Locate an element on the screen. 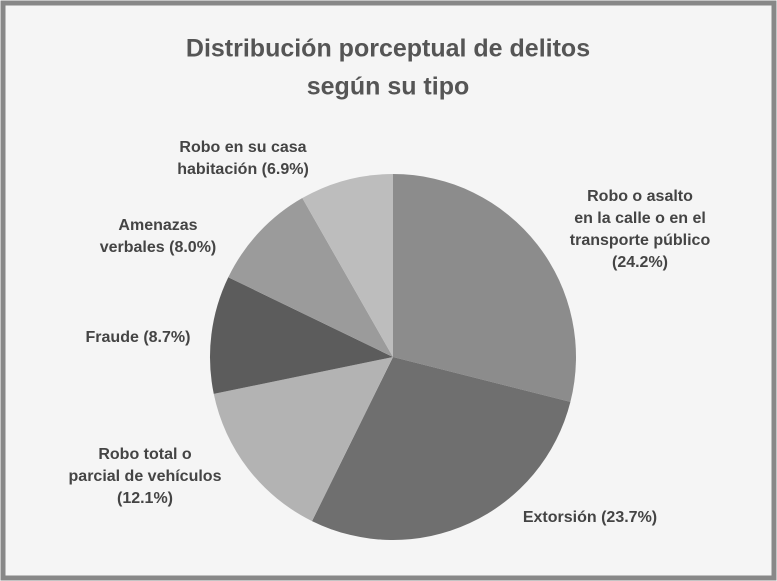 This screenshot has width=777, height=581. slice-label: habitación (6.9%) is located at coordinates (243, 169).